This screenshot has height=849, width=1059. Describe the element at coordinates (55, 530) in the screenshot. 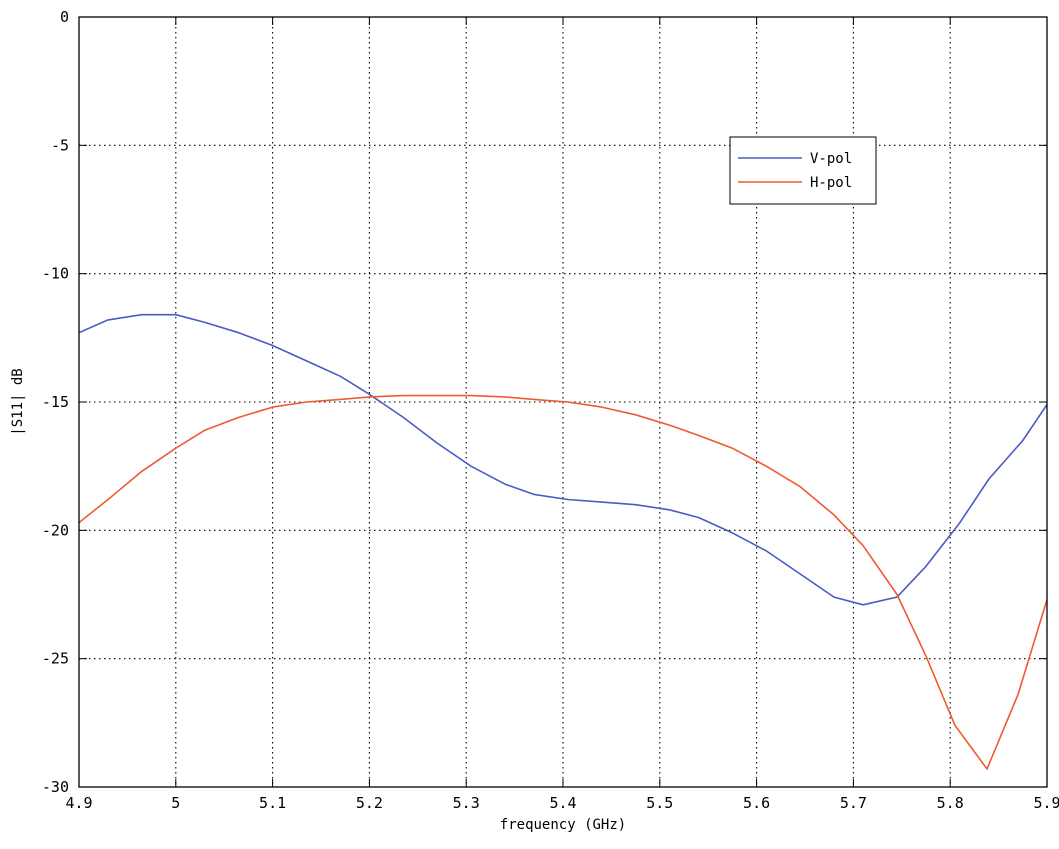

I see `y-tick-label: -20` at that location.